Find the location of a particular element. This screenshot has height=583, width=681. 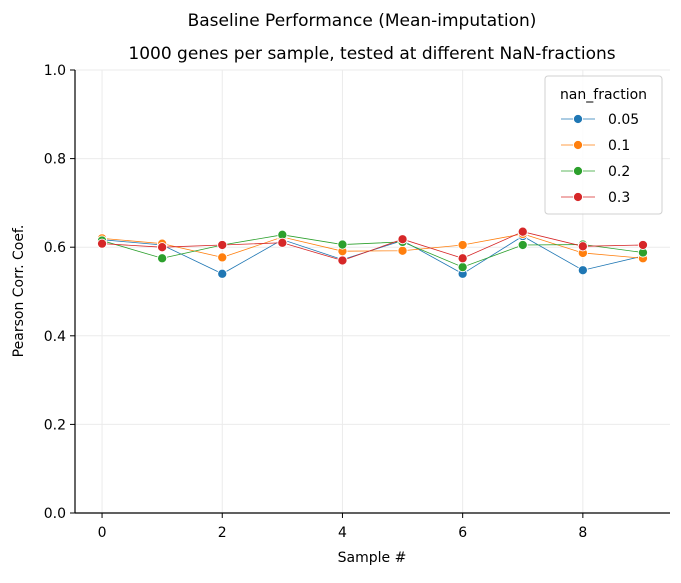

legend-label-0.1: 0.1 is located at coordinates (619, 146).